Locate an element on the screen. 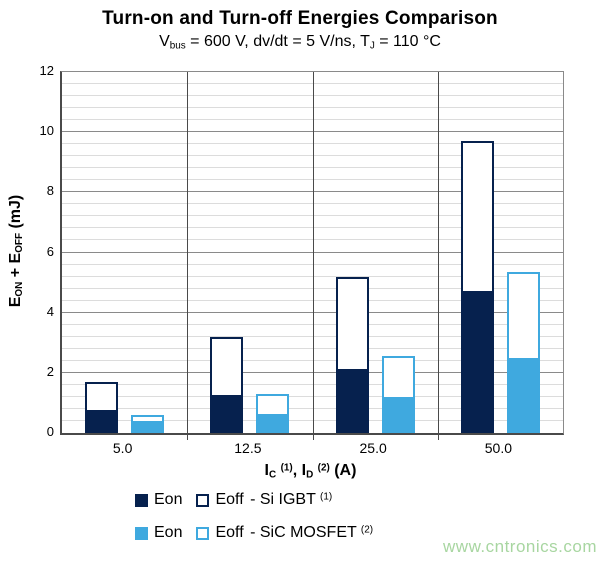  x-tick-label: 50.0 is located at coordinates (498, 448).